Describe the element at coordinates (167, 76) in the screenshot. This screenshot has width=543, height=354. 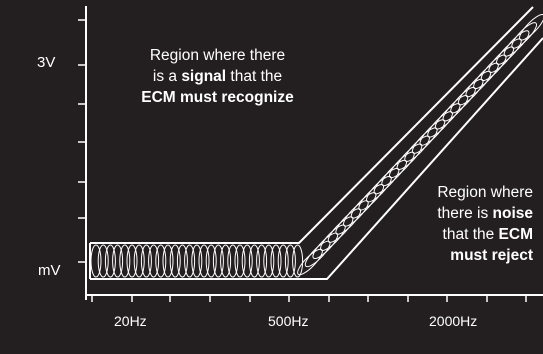
I see `signal-region-text: is a` at that location.